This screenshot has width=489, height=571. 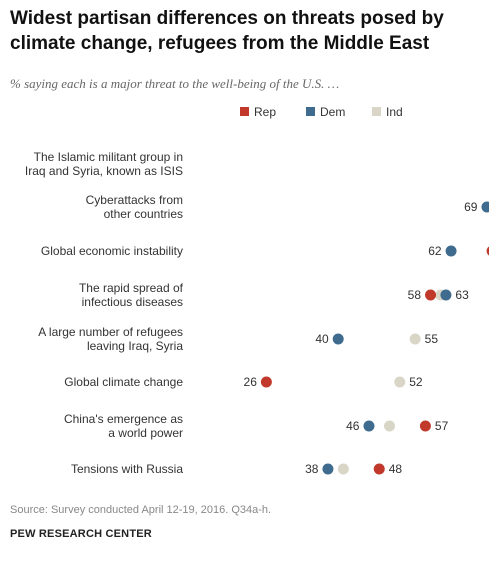 I want to click on category-row: Global economic instability626971, so click(x=265, y=244).